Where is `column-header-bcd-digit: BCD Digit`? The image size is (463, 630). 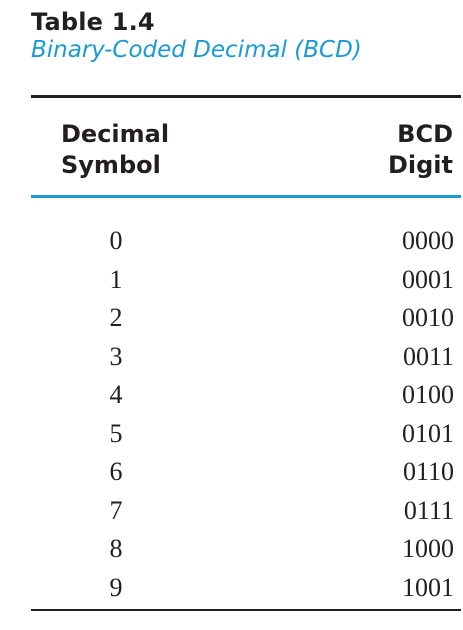 column-header-bcd-digit: BCD Digit is located at coordinates (420, 150).